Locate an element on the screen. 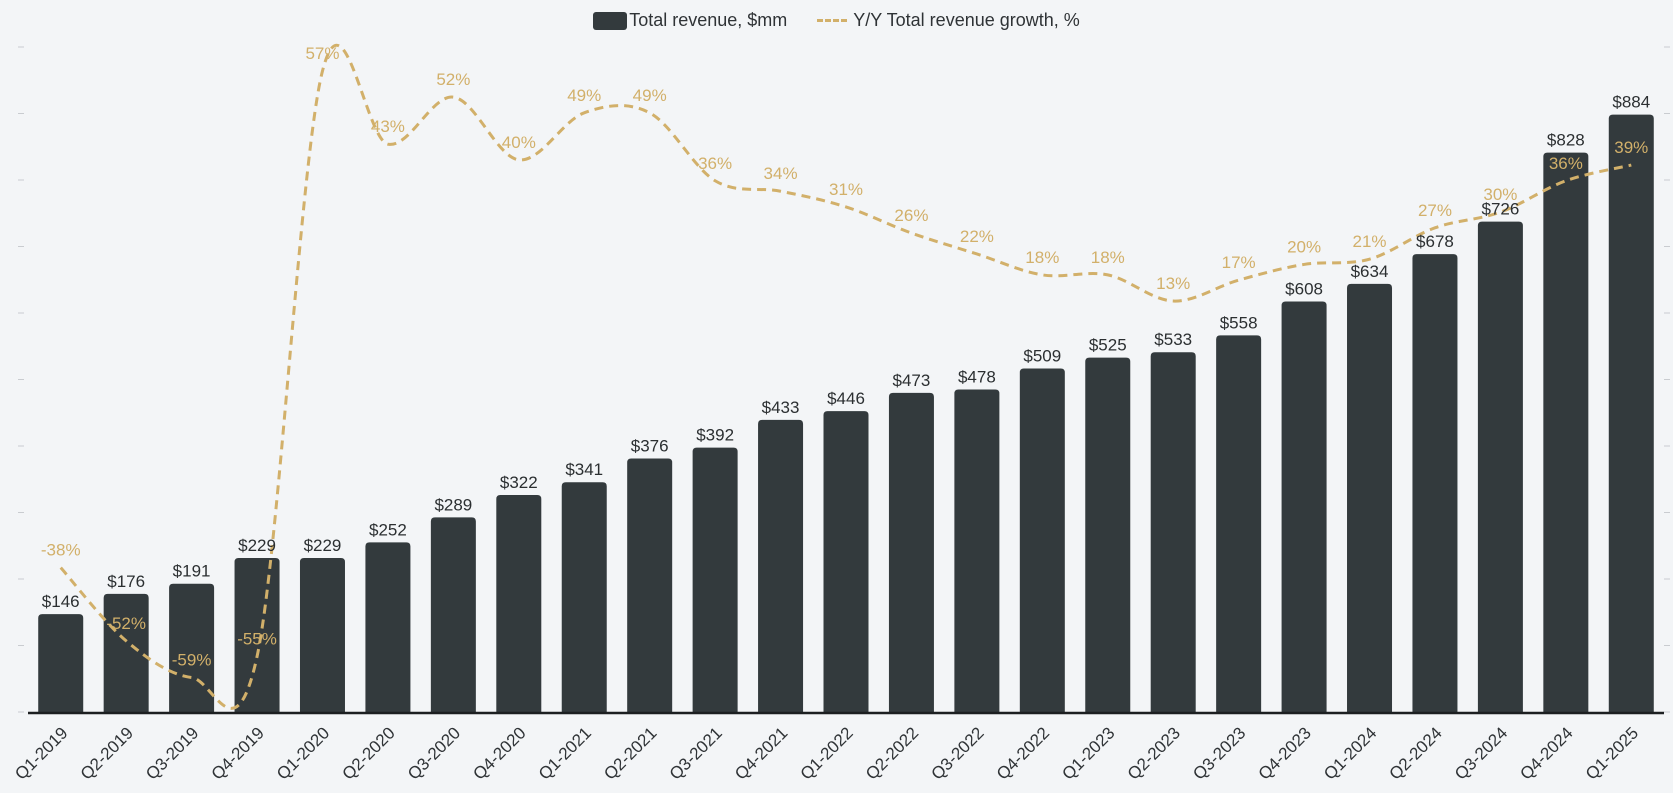  growth-data-label: 30% is located at coordinates (1500, 194).